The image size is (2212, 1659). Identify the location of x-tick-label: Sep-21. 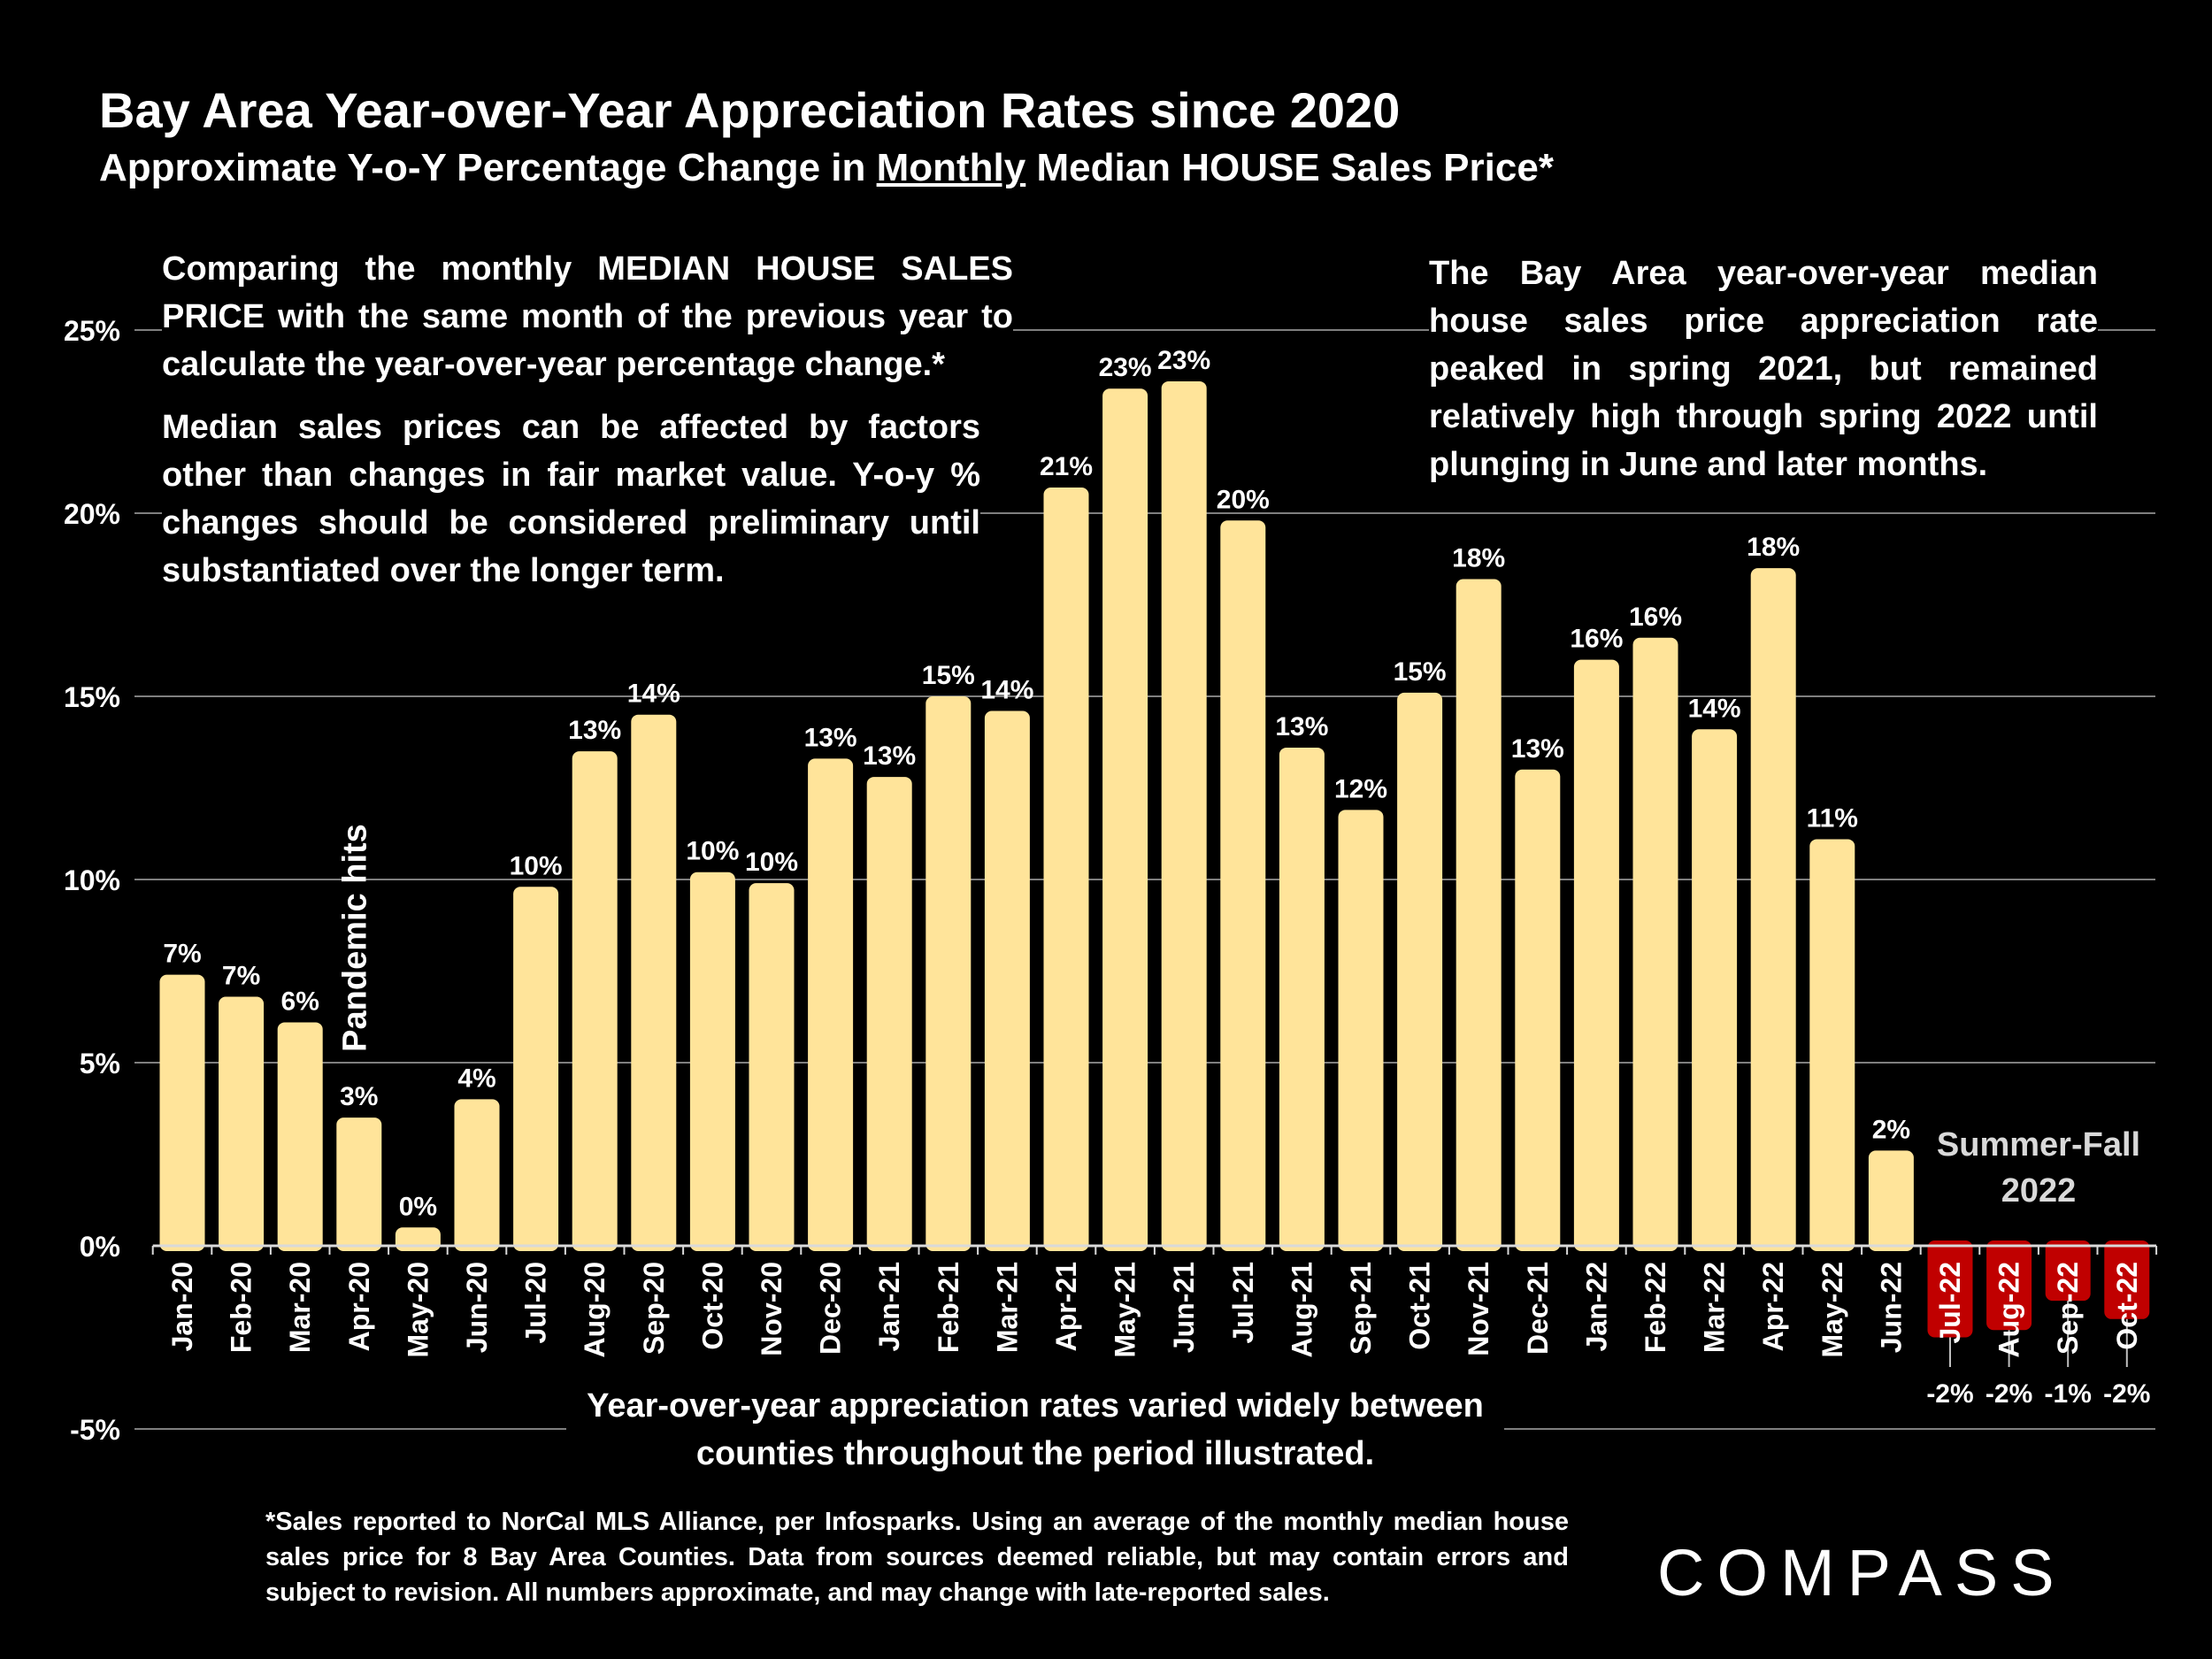
(1361, 1308).